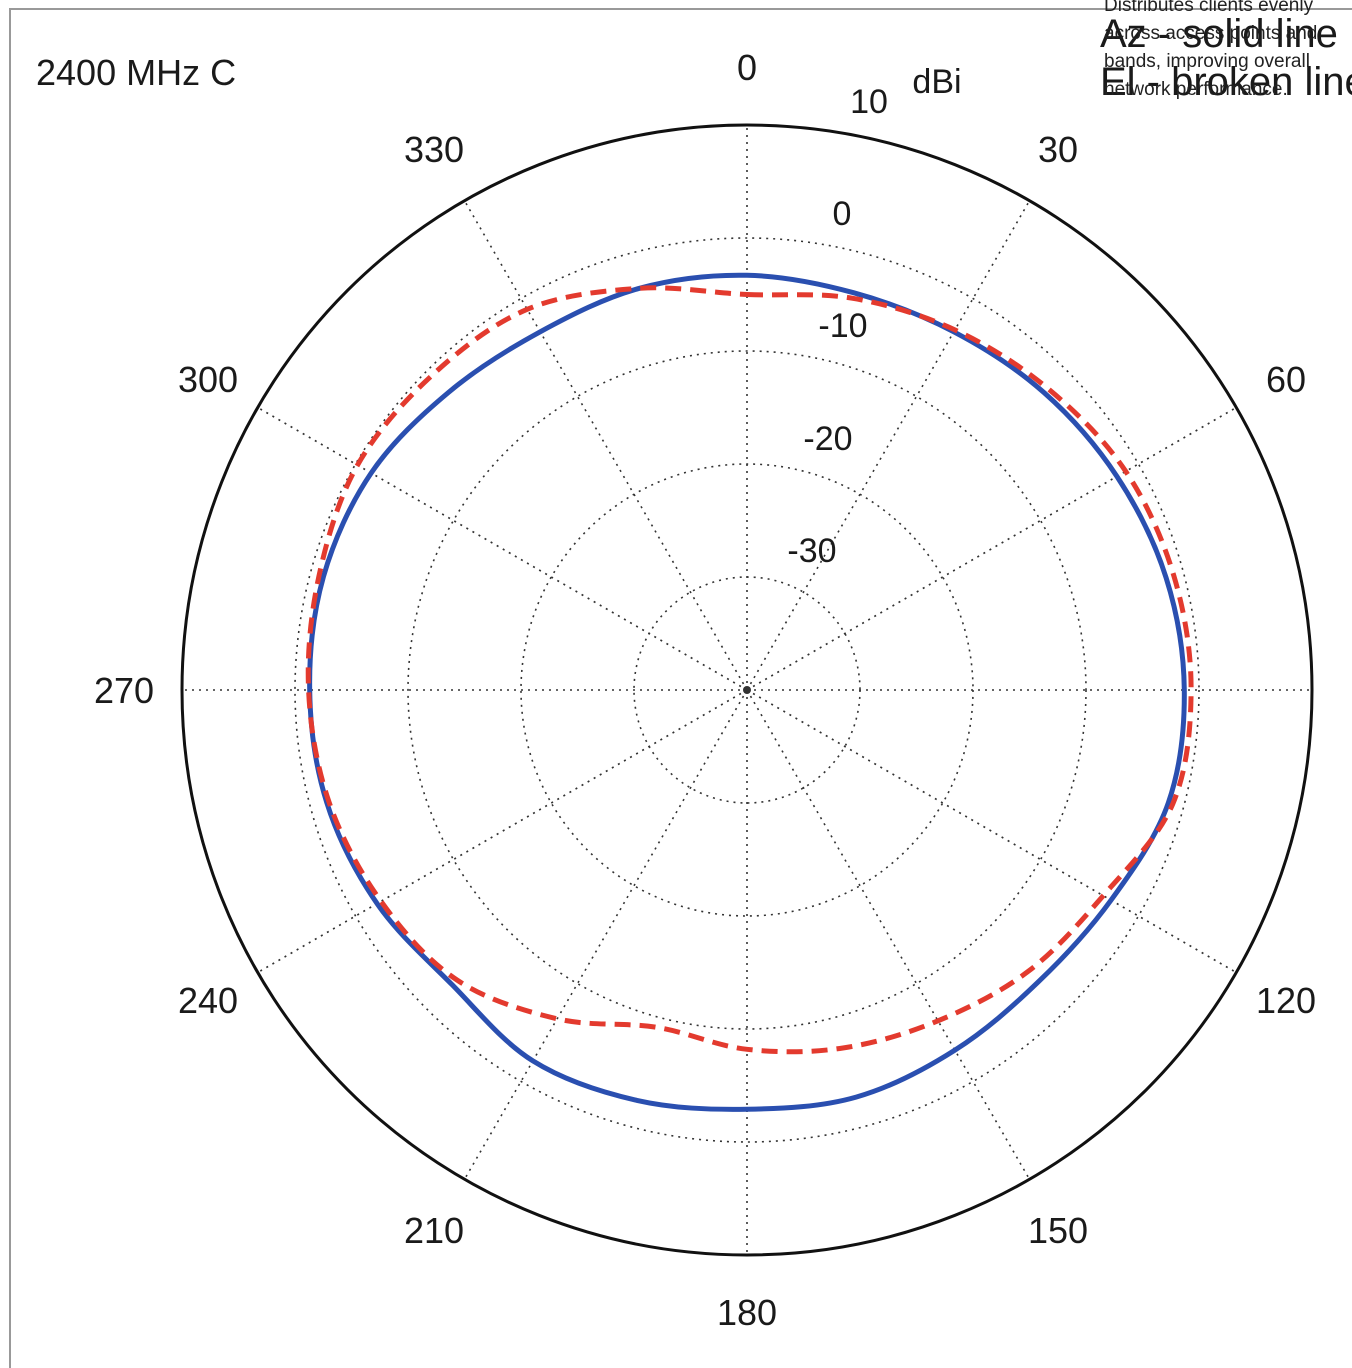  I want to click on angle-tick-label: 300, so click(208, 379).